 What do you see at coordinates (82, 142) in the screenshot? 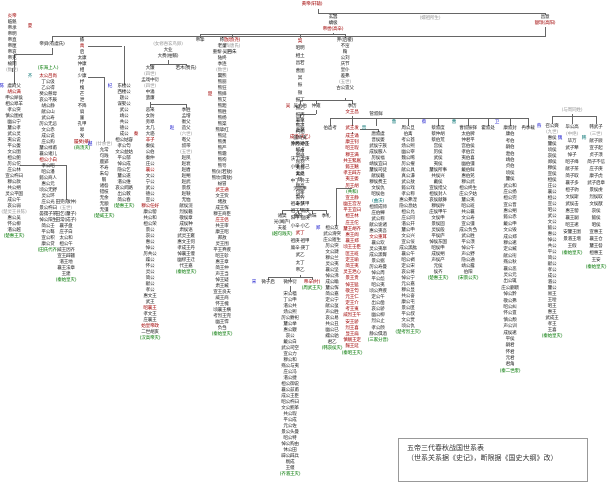
I see `xia-chain-entry: 履癸(桀)` at bounding box center [82, 142].